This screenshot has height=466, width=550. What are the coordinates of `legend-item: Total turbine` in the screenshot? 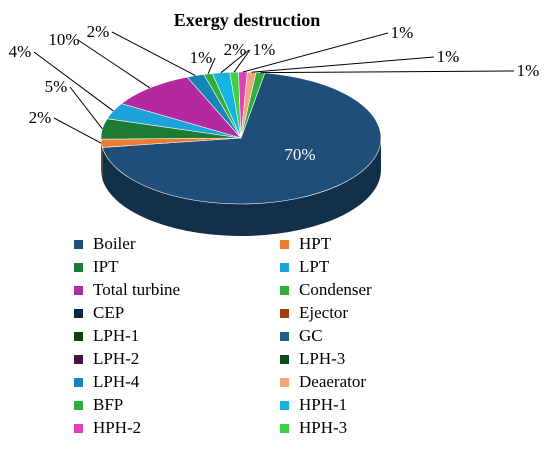 It's located at (177, 290).